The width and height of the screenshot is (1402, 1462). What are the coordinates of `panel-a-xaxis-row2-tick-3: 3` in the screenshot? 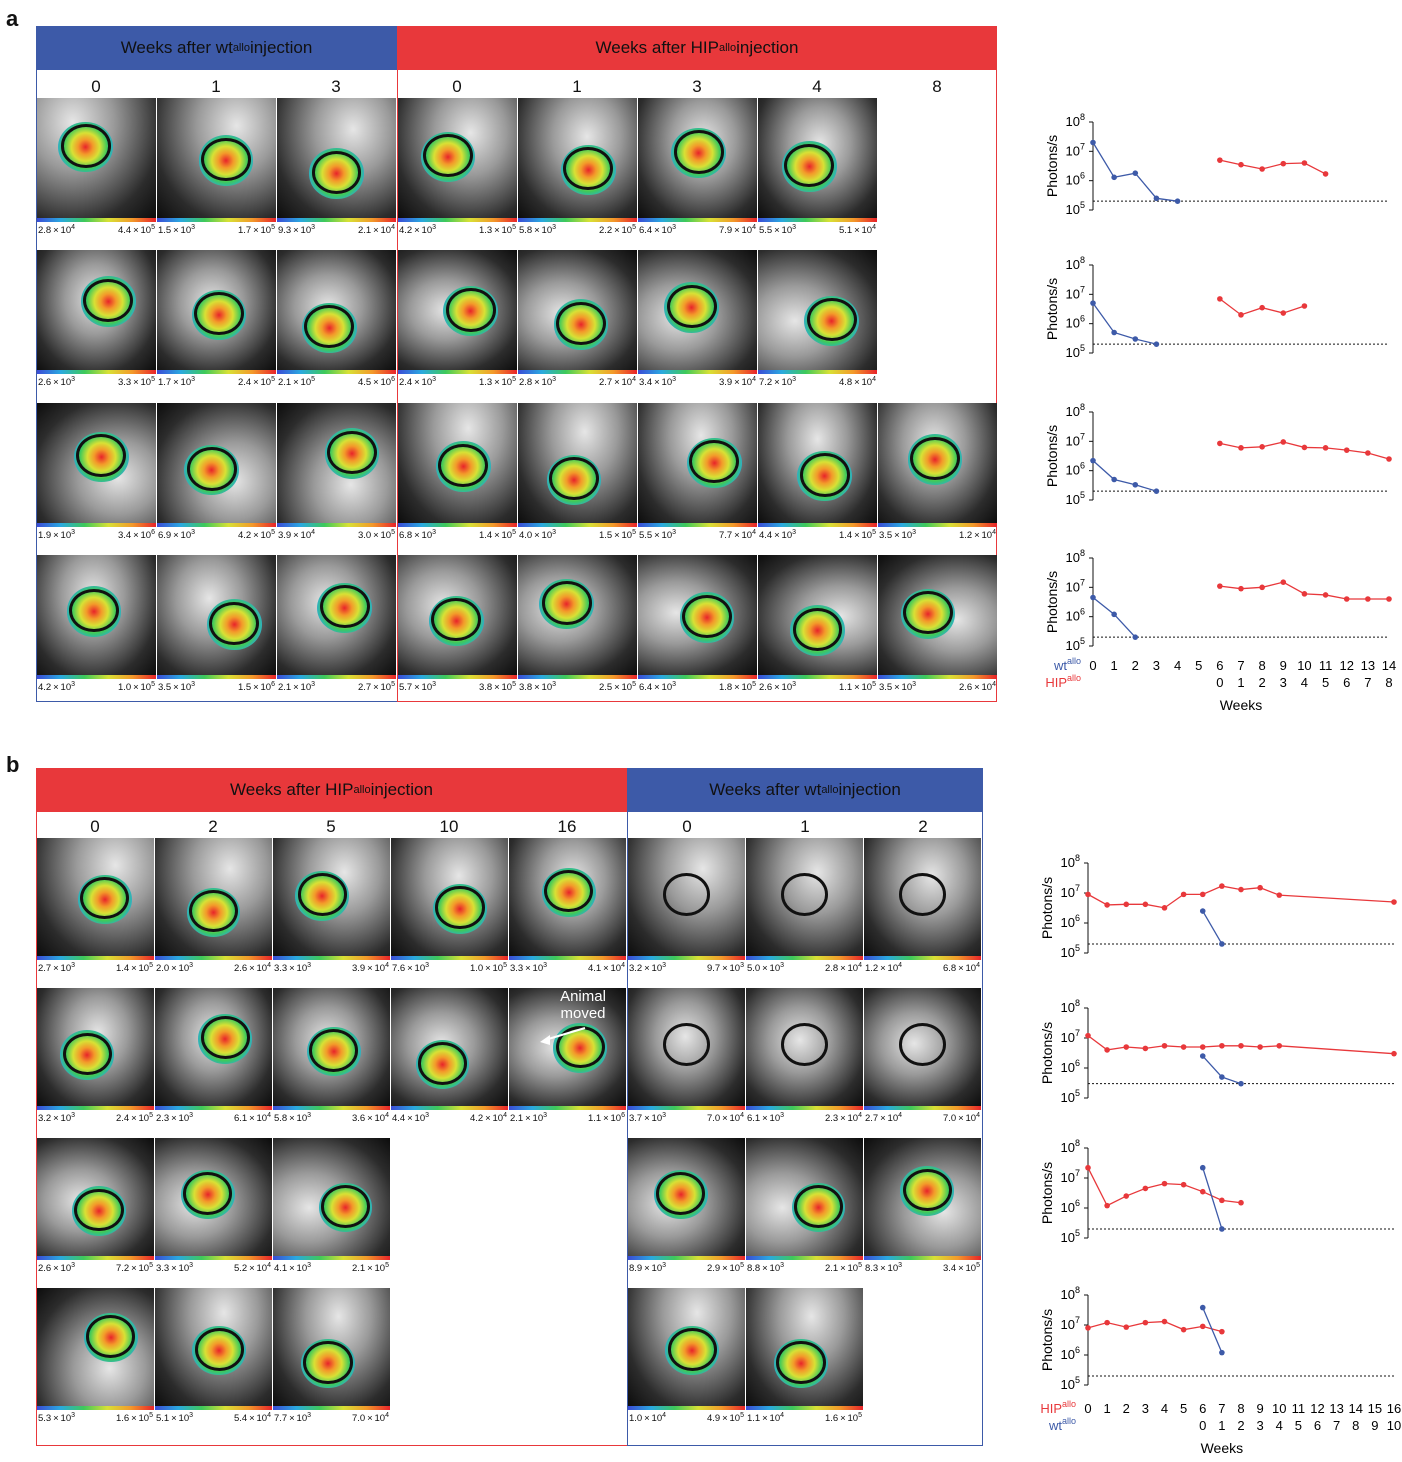 It's located at (1283, 682).